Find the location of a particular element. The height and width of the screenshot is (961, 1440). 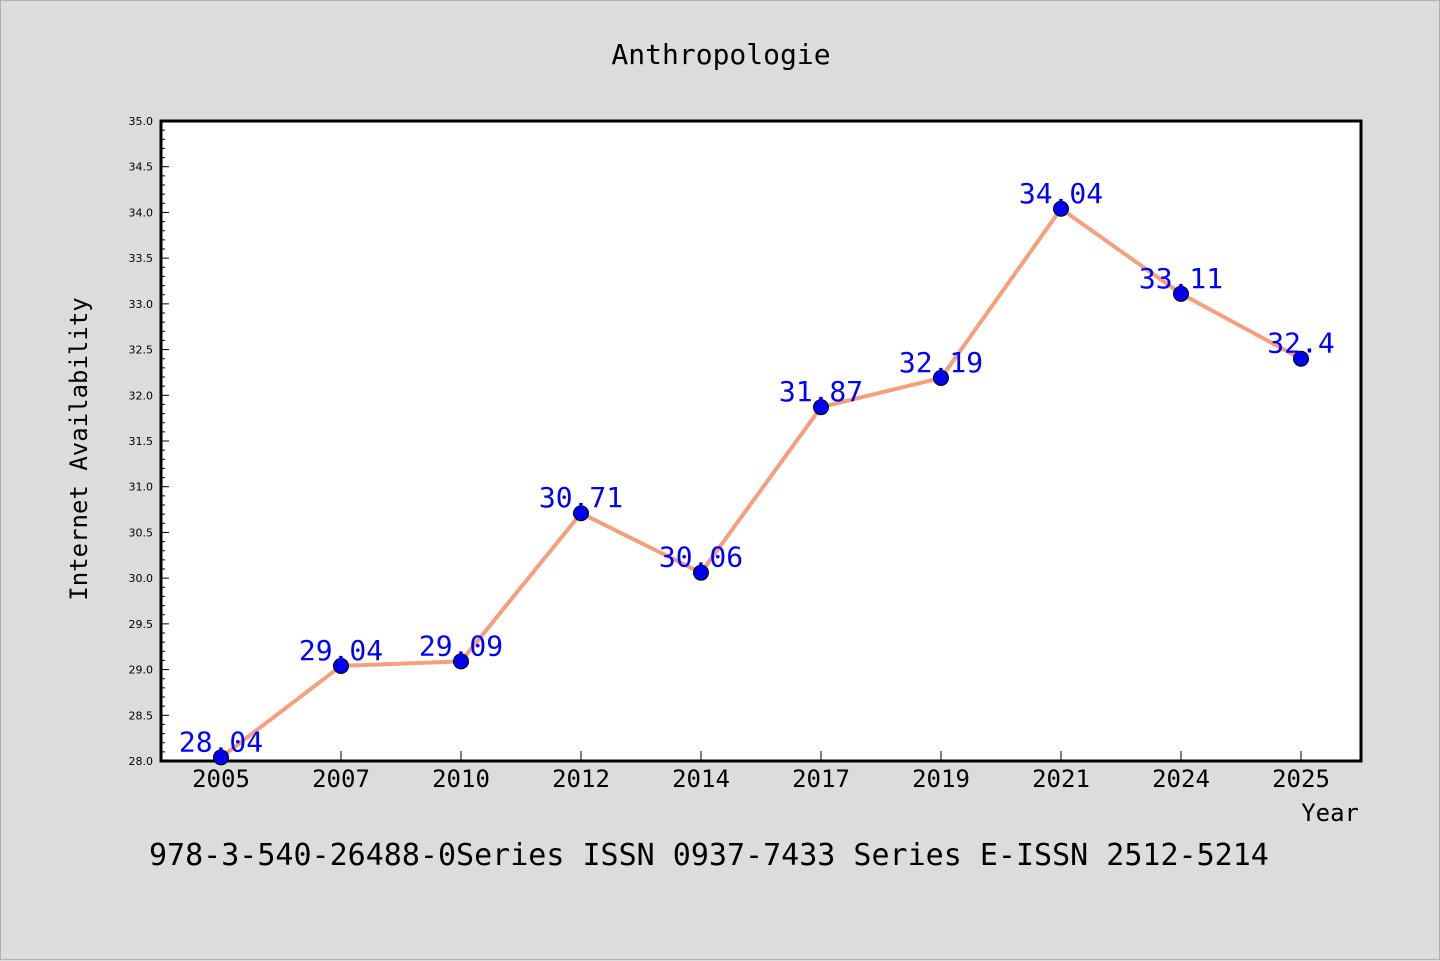

y-tick-label: 30.0 is located at coordinates (141, 578).